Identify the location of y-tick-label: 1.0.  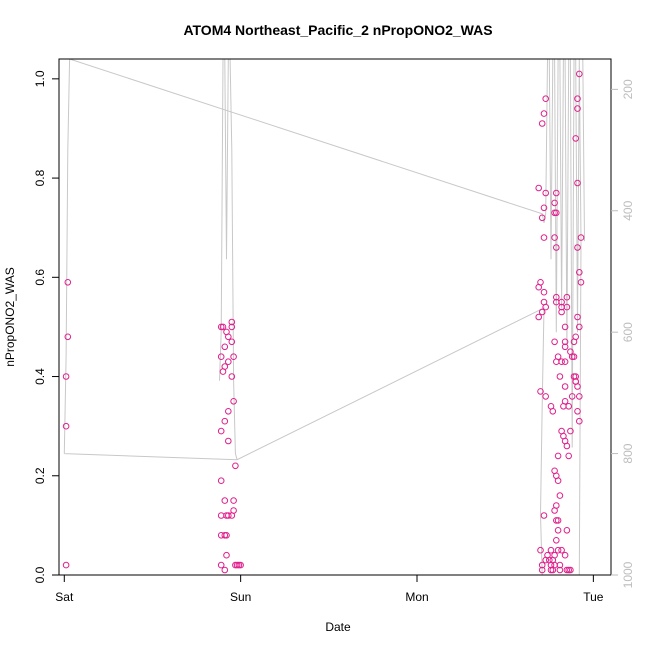
(40, 78).